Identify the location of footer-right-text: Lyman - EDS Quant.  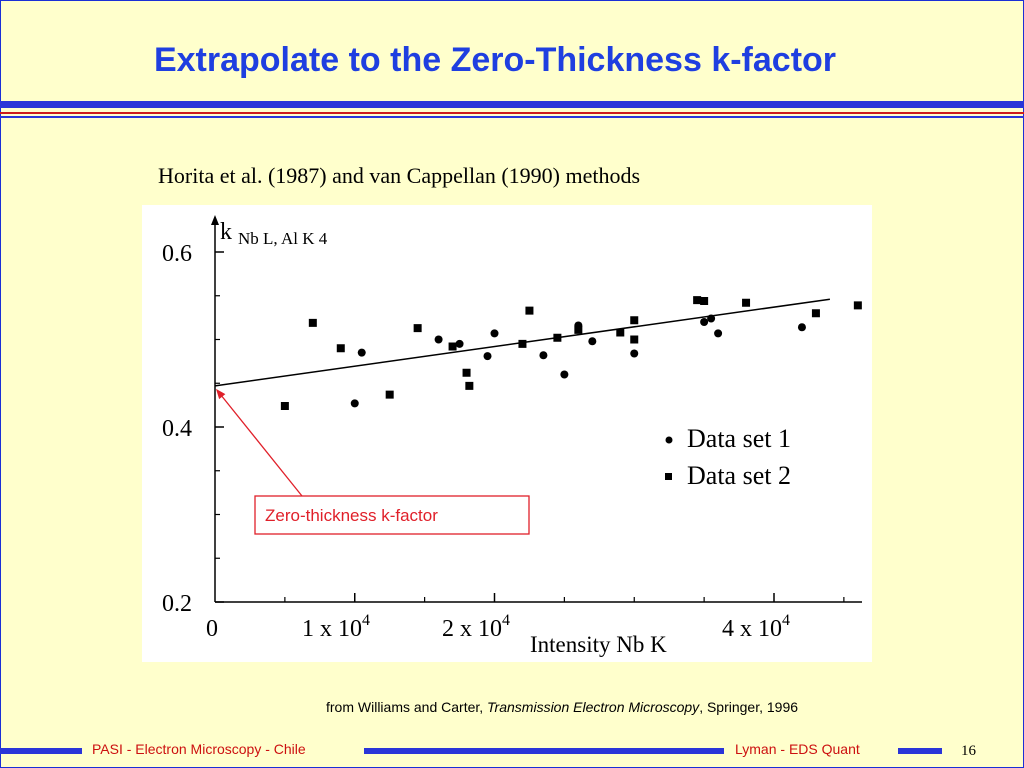
(797, 749).